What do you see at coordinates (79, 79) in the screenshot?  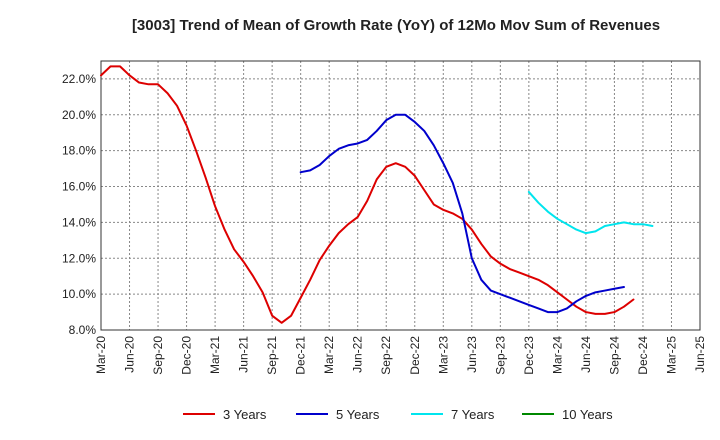 I see `y-tick-label: 22.0%` at bounding box center [79, 79].